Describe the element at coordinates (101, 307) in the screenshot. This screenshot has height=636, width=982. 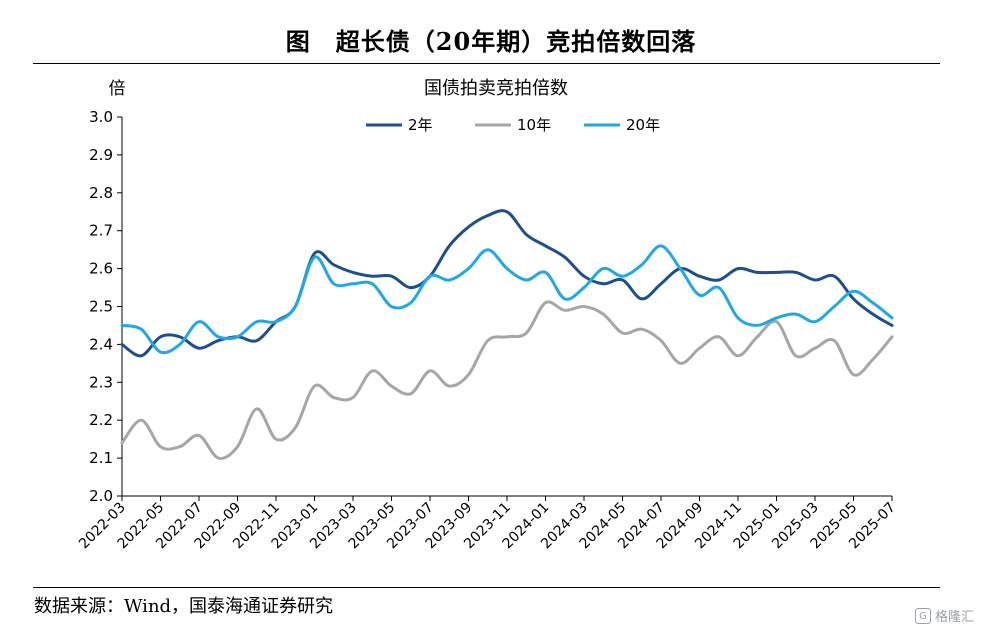
I see `y-tick-label: 2.5` at that location.